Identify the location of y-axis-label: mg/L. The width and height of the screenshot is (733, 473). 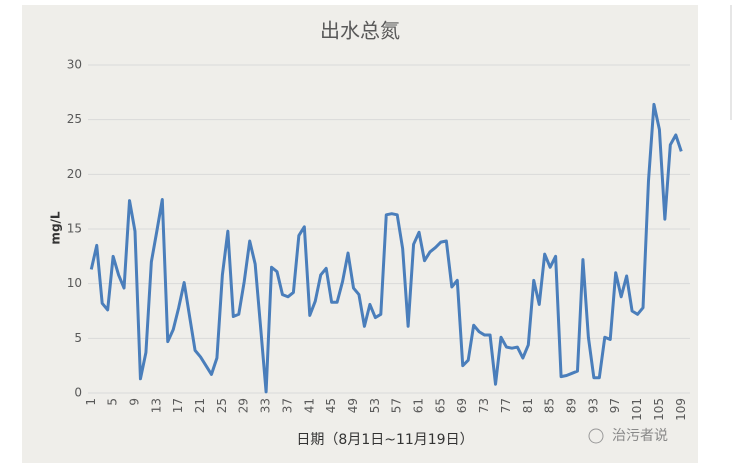
(56, 227).